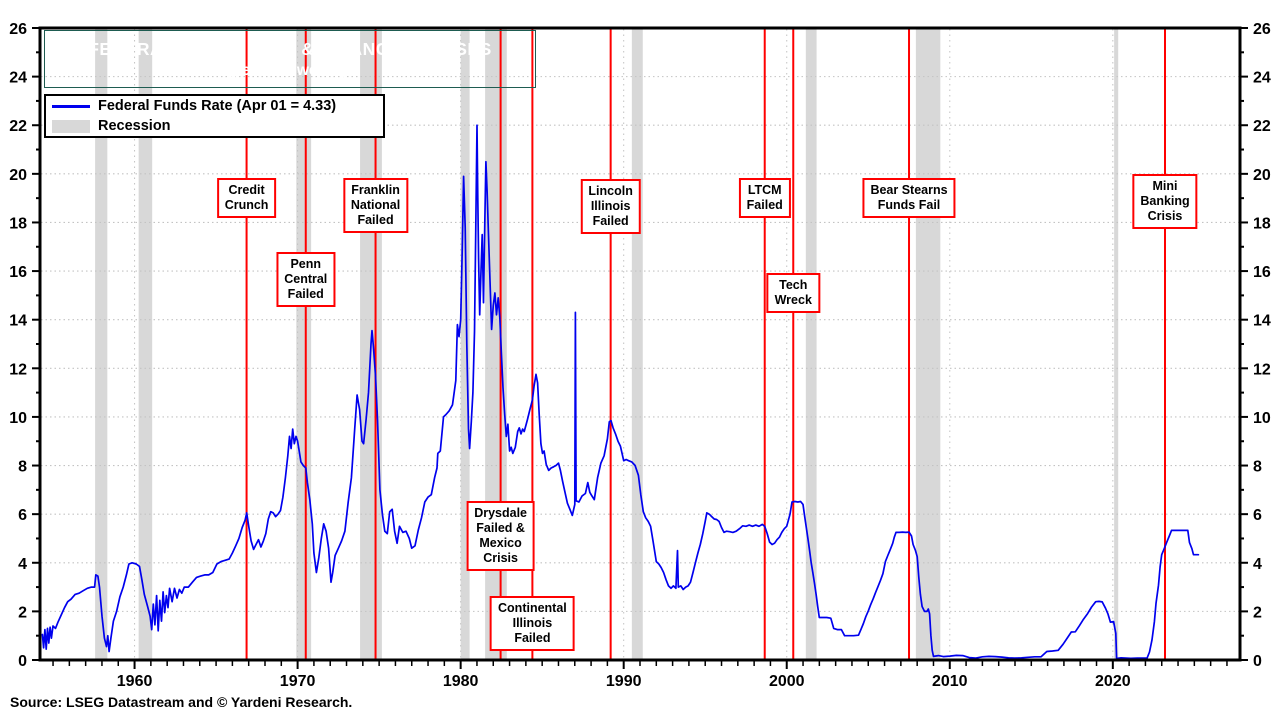 The width and height of the screenshot is (1280, 720). Describe the element at coordinates (22, 515) in the screenshot. I see `y-axis-label-left: 6` at that location.